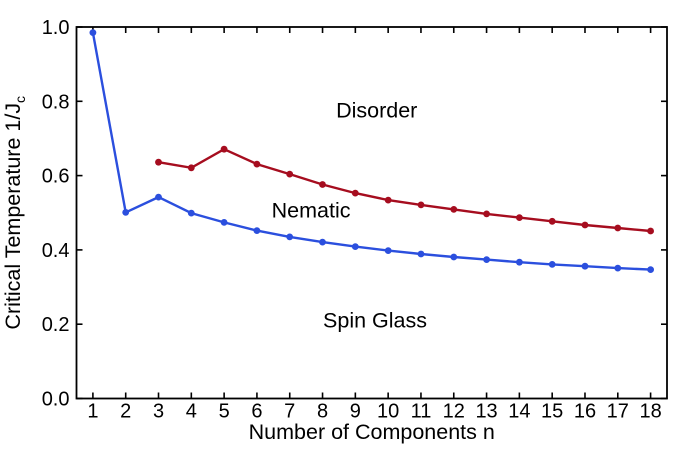 The height and width of the screenshot is (456, 687). I want to click on y-tick-label: 0.8, so click(56, 102).